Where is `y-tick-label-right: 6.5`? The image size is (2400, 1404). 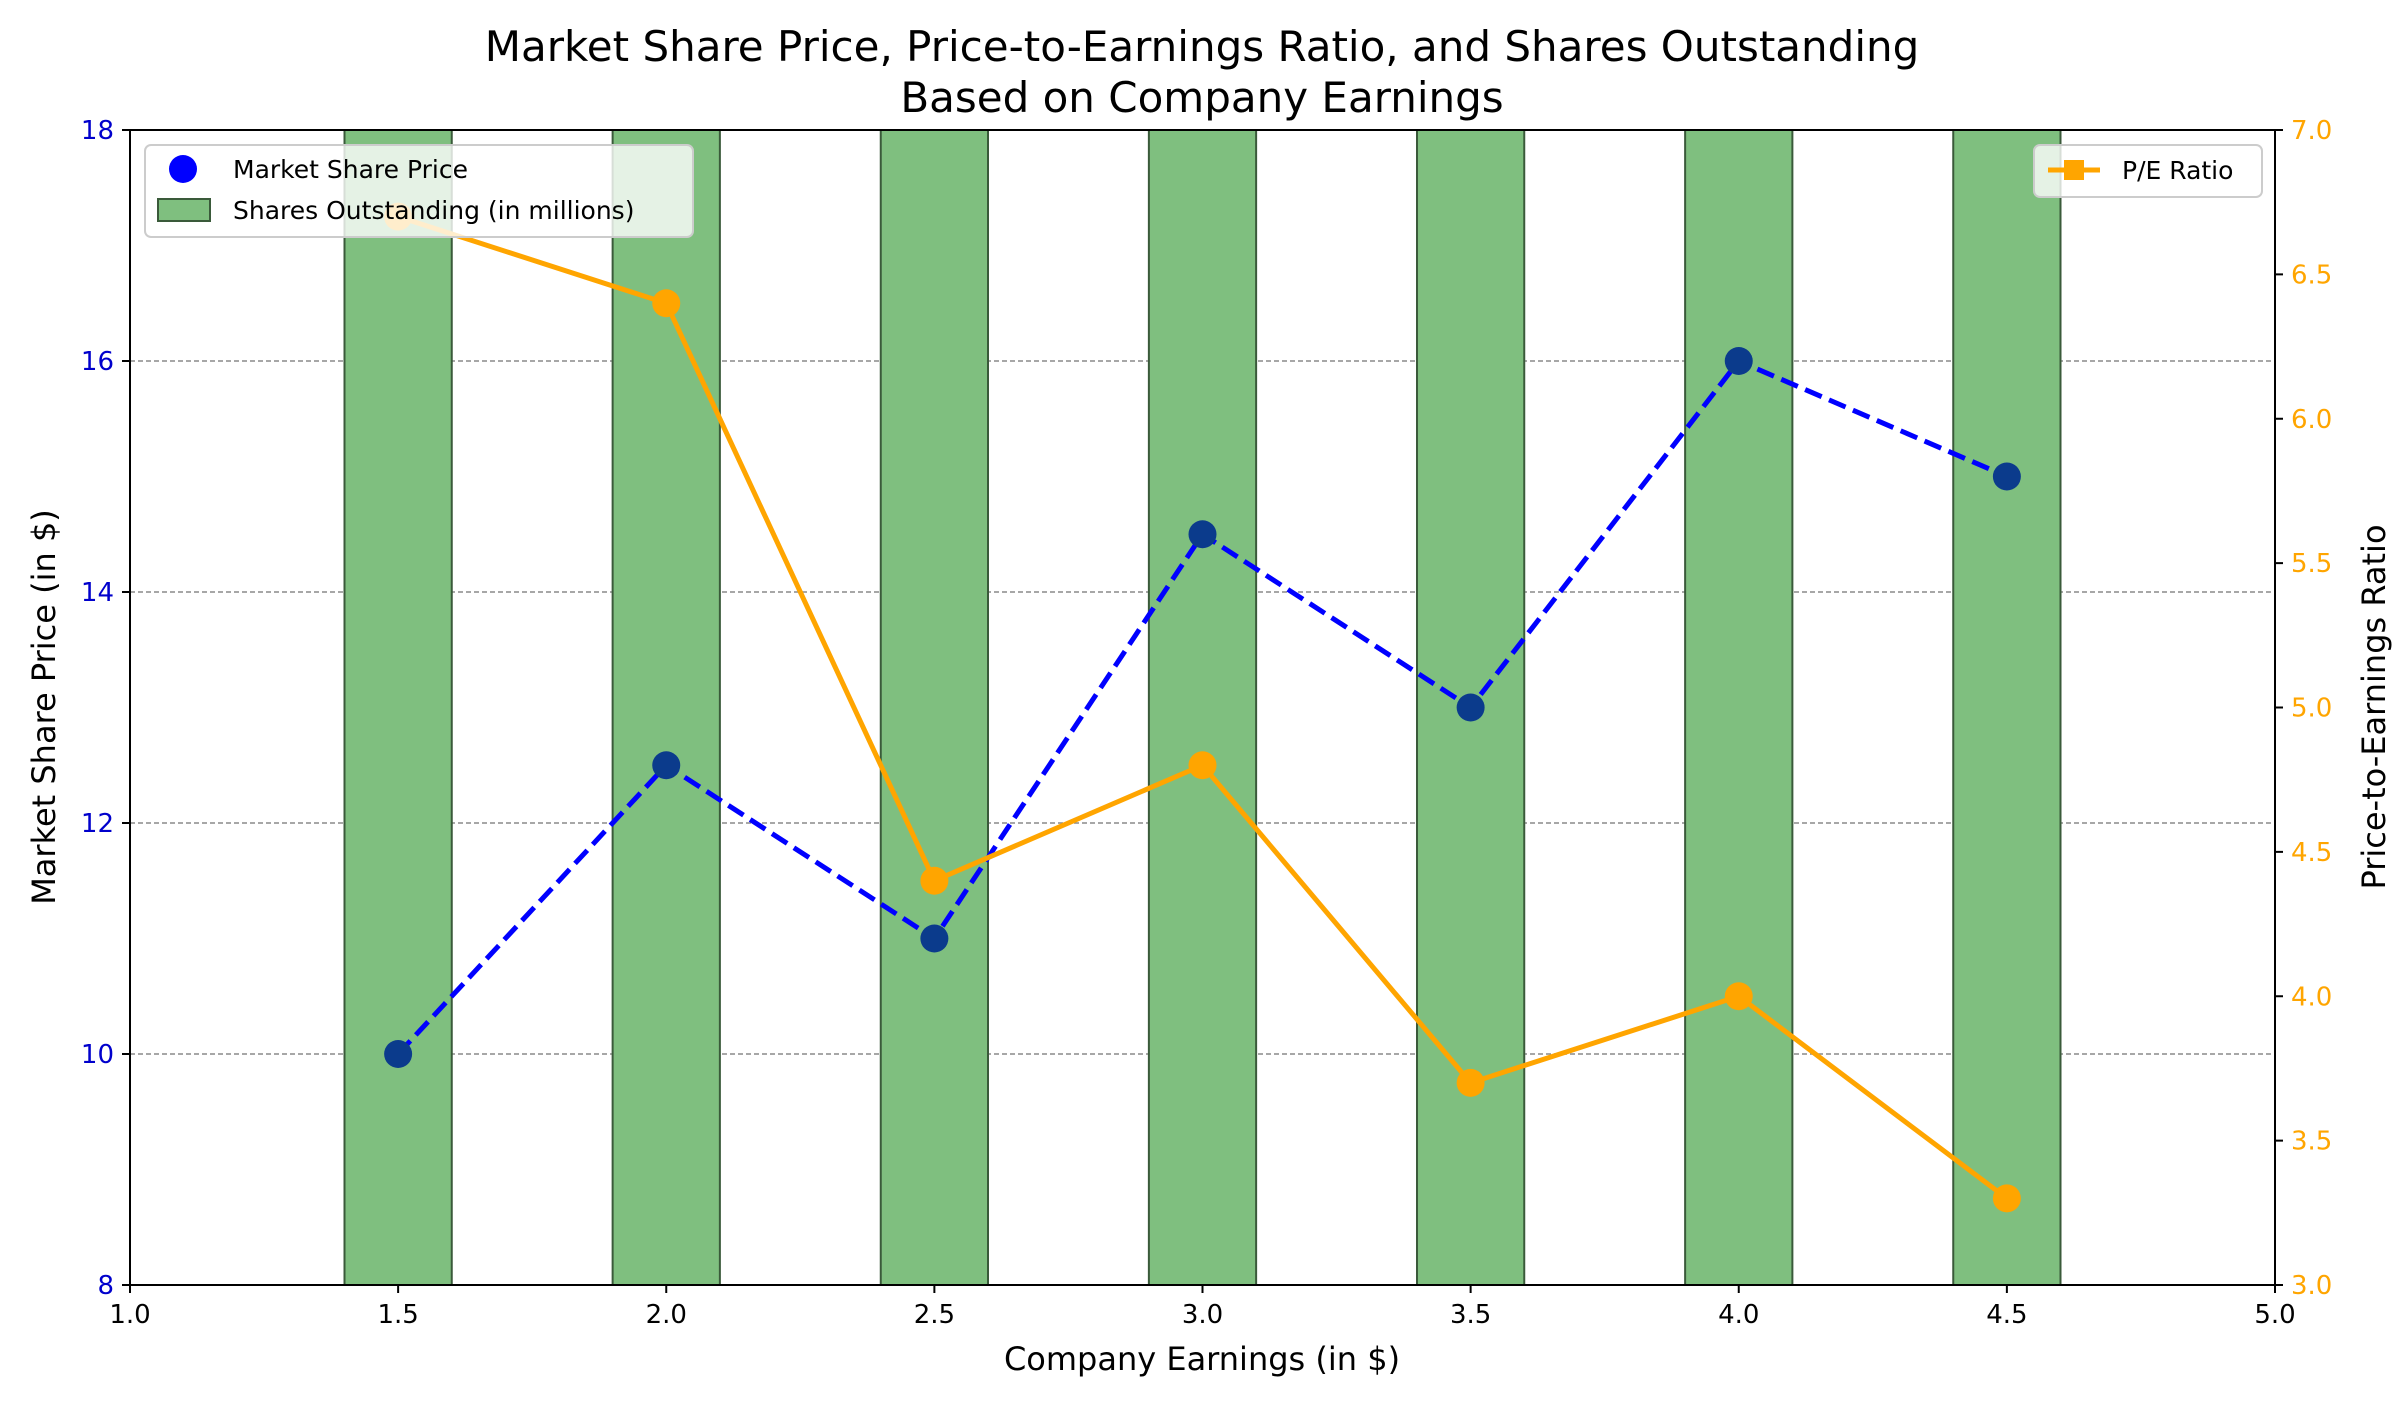 y-tick-label-right: 6.5 is located at coordinates (2311, 275).